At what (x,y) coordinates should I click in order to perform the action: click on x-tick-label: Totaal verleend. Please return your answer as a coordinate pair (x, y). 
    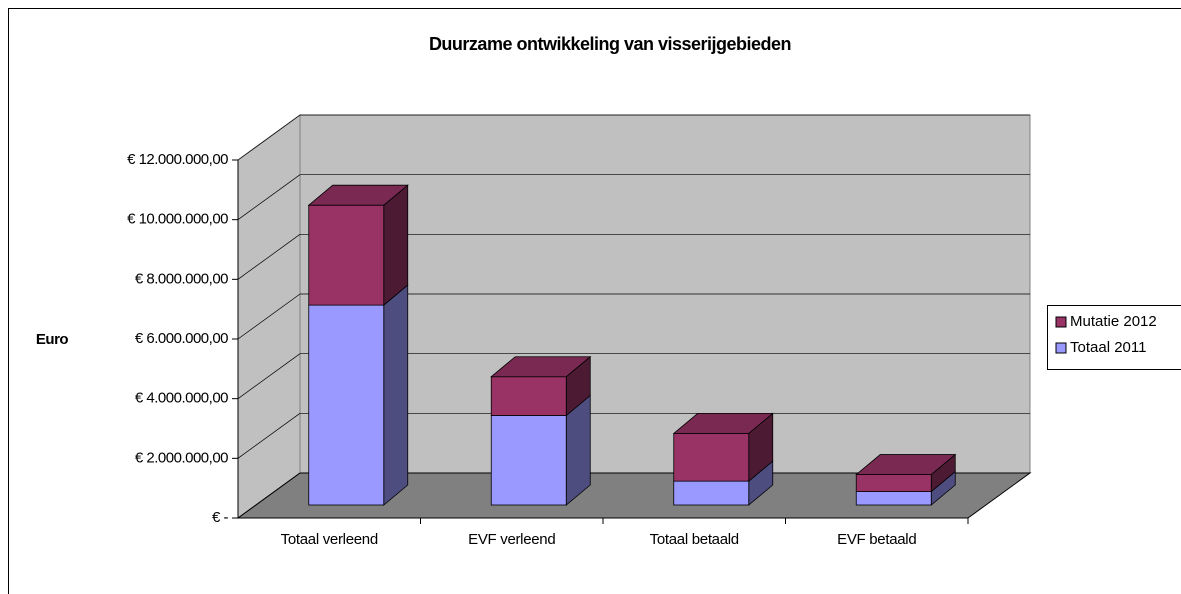
    Looking at the image, I should click on (329, 539).